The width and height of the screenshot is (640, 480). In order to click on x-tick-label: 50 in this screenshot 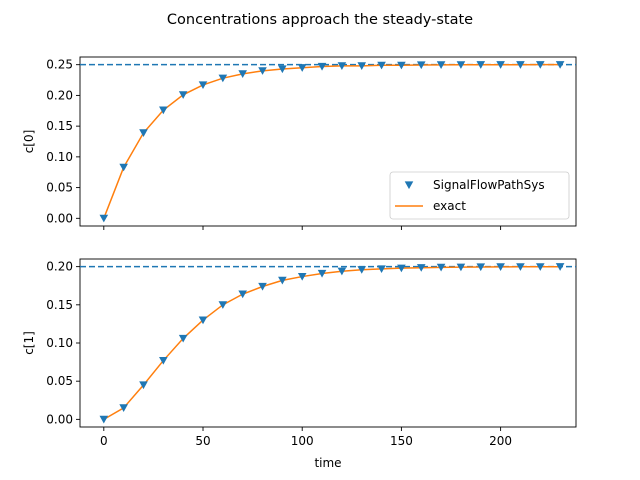, I will do `click(202, 441)`.